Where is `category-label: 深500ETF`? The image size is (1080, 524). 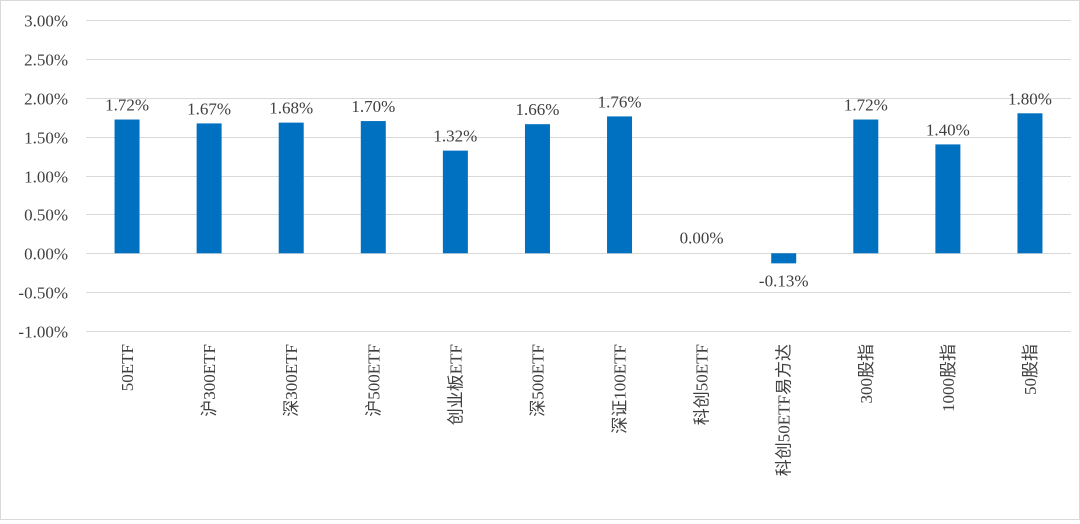 category-label: 深500ETF is located at coordinates (537, 380).